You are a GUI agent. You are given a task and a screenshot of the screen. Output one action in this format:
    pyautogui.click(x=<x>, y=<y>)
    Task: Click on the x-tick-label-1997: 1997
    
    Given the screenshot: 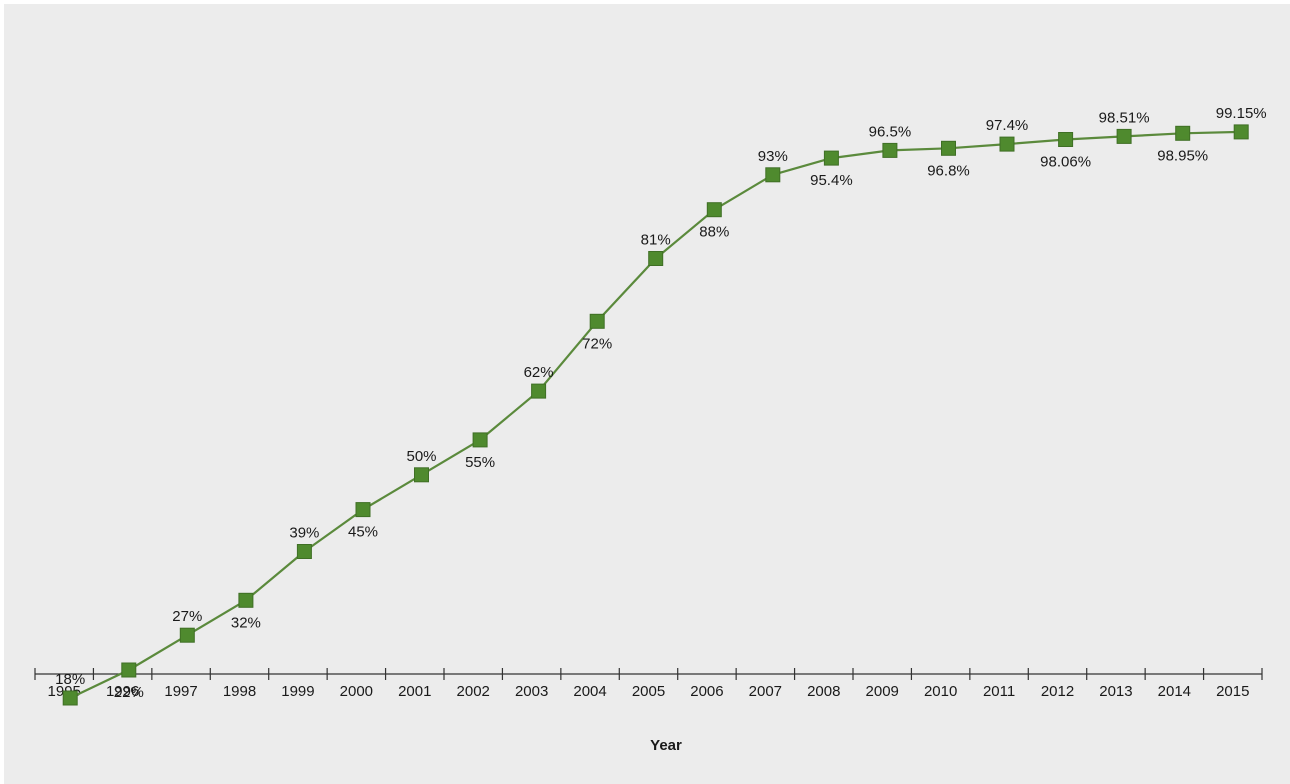 What is the action you would take?
    pyautogui.click(x=180, y=691)
    